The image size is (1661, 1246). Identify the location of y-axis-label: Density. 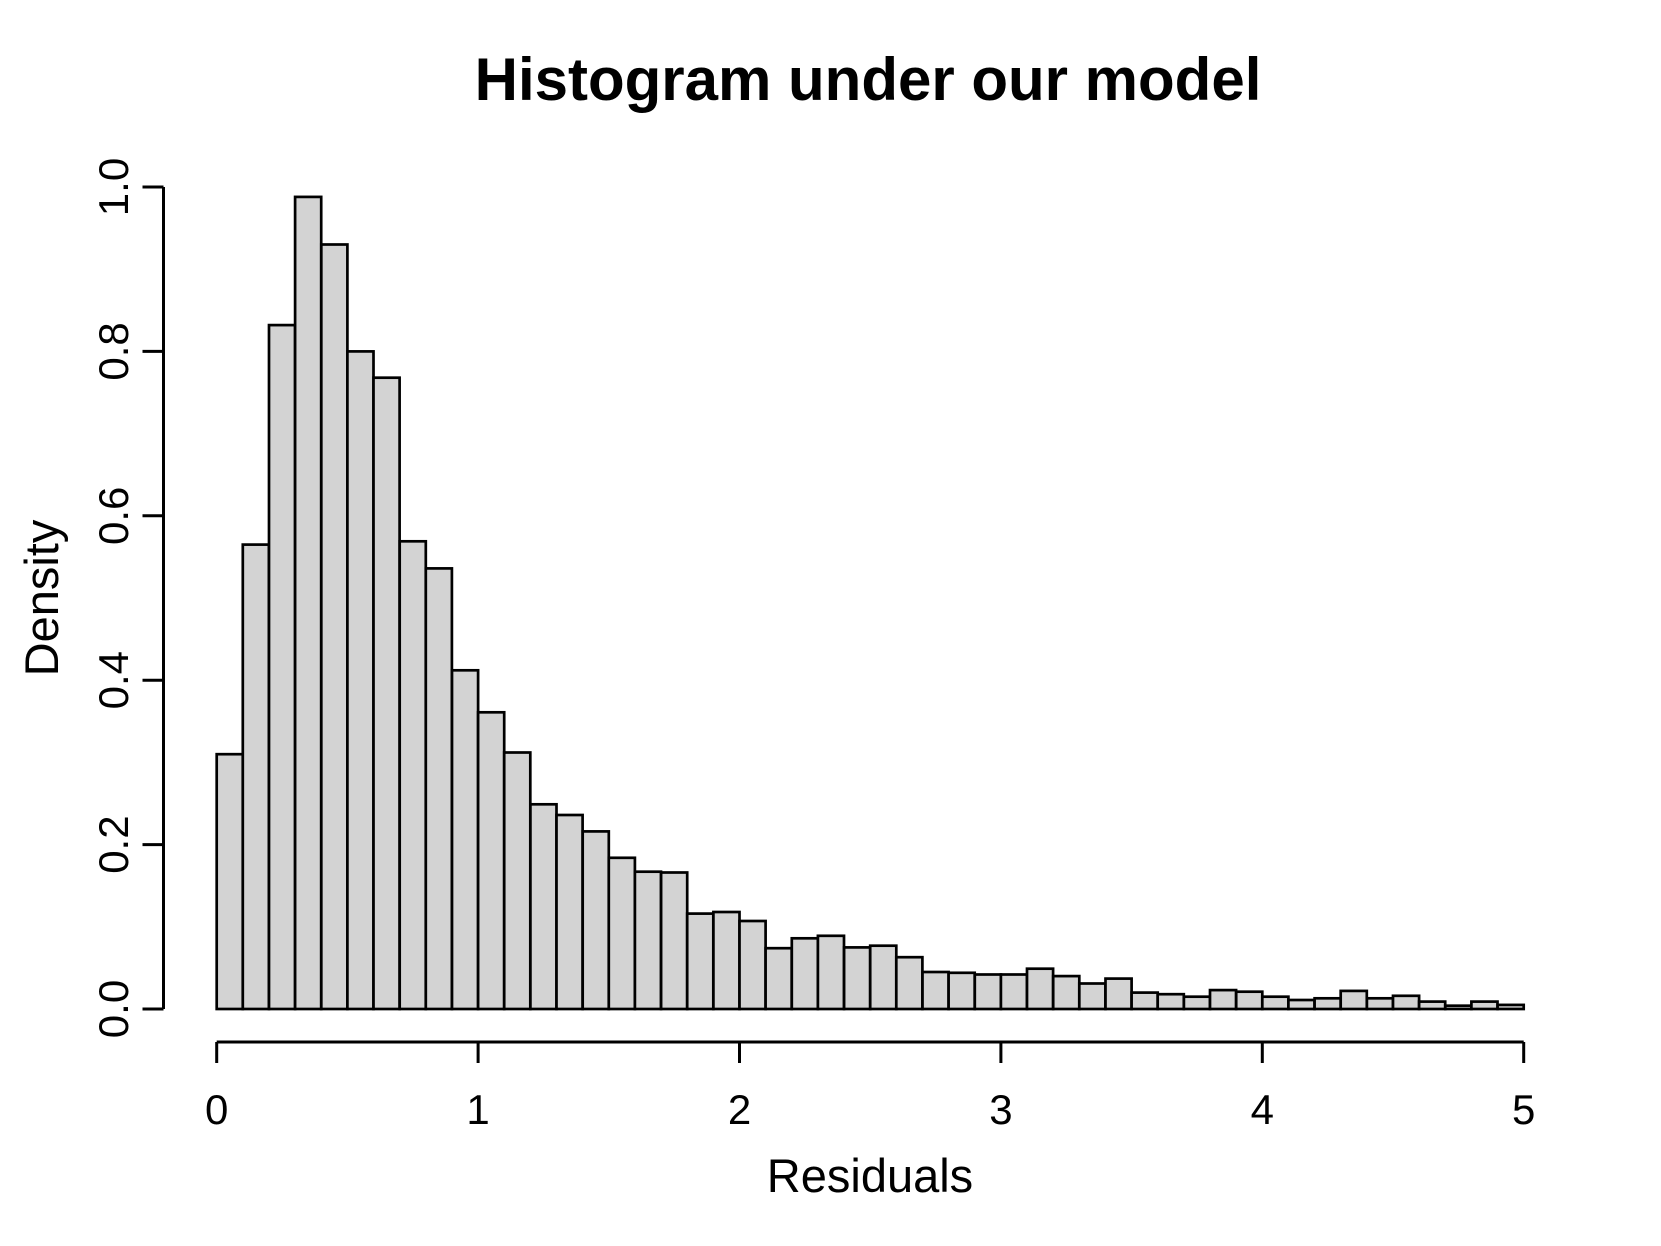
(41, 597).